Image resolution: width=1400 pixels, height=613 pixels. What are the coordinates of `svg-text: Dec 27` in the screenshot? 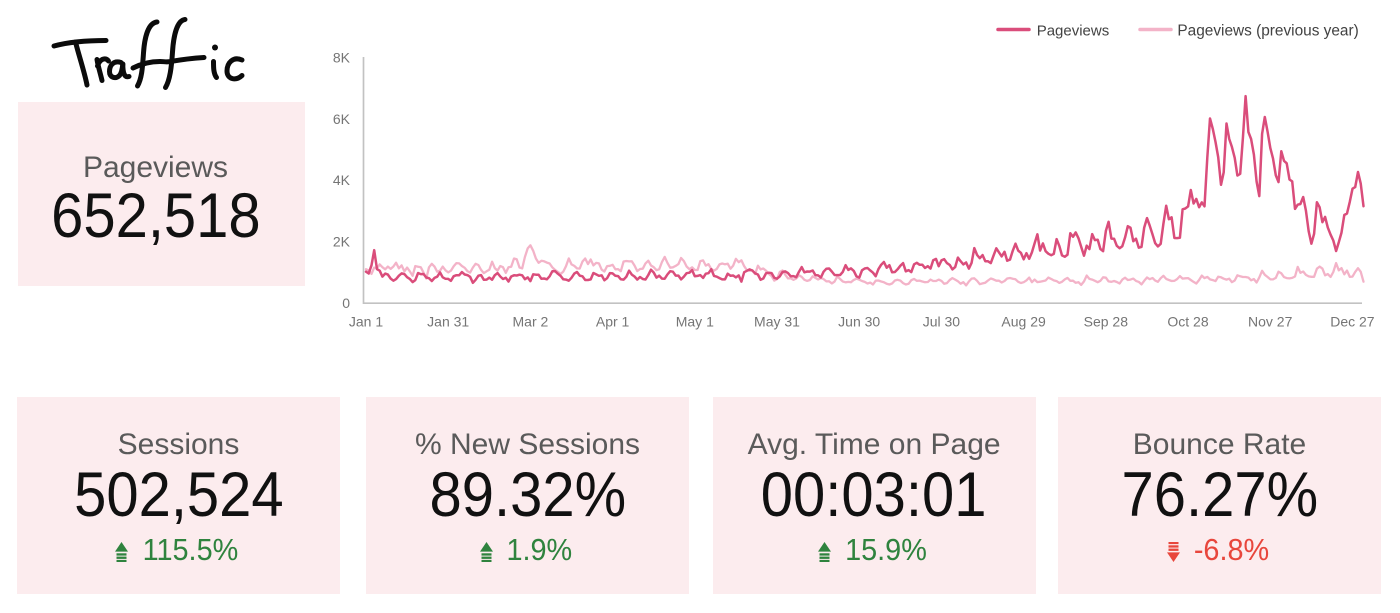 It's located at (1352, 321).